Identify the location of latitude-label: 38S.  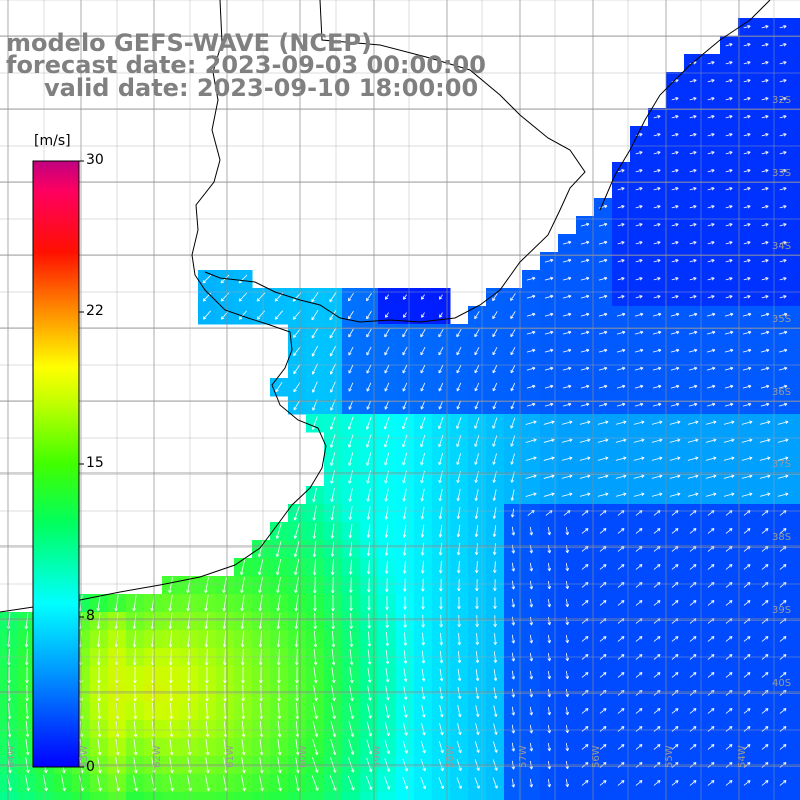
(781, 537).